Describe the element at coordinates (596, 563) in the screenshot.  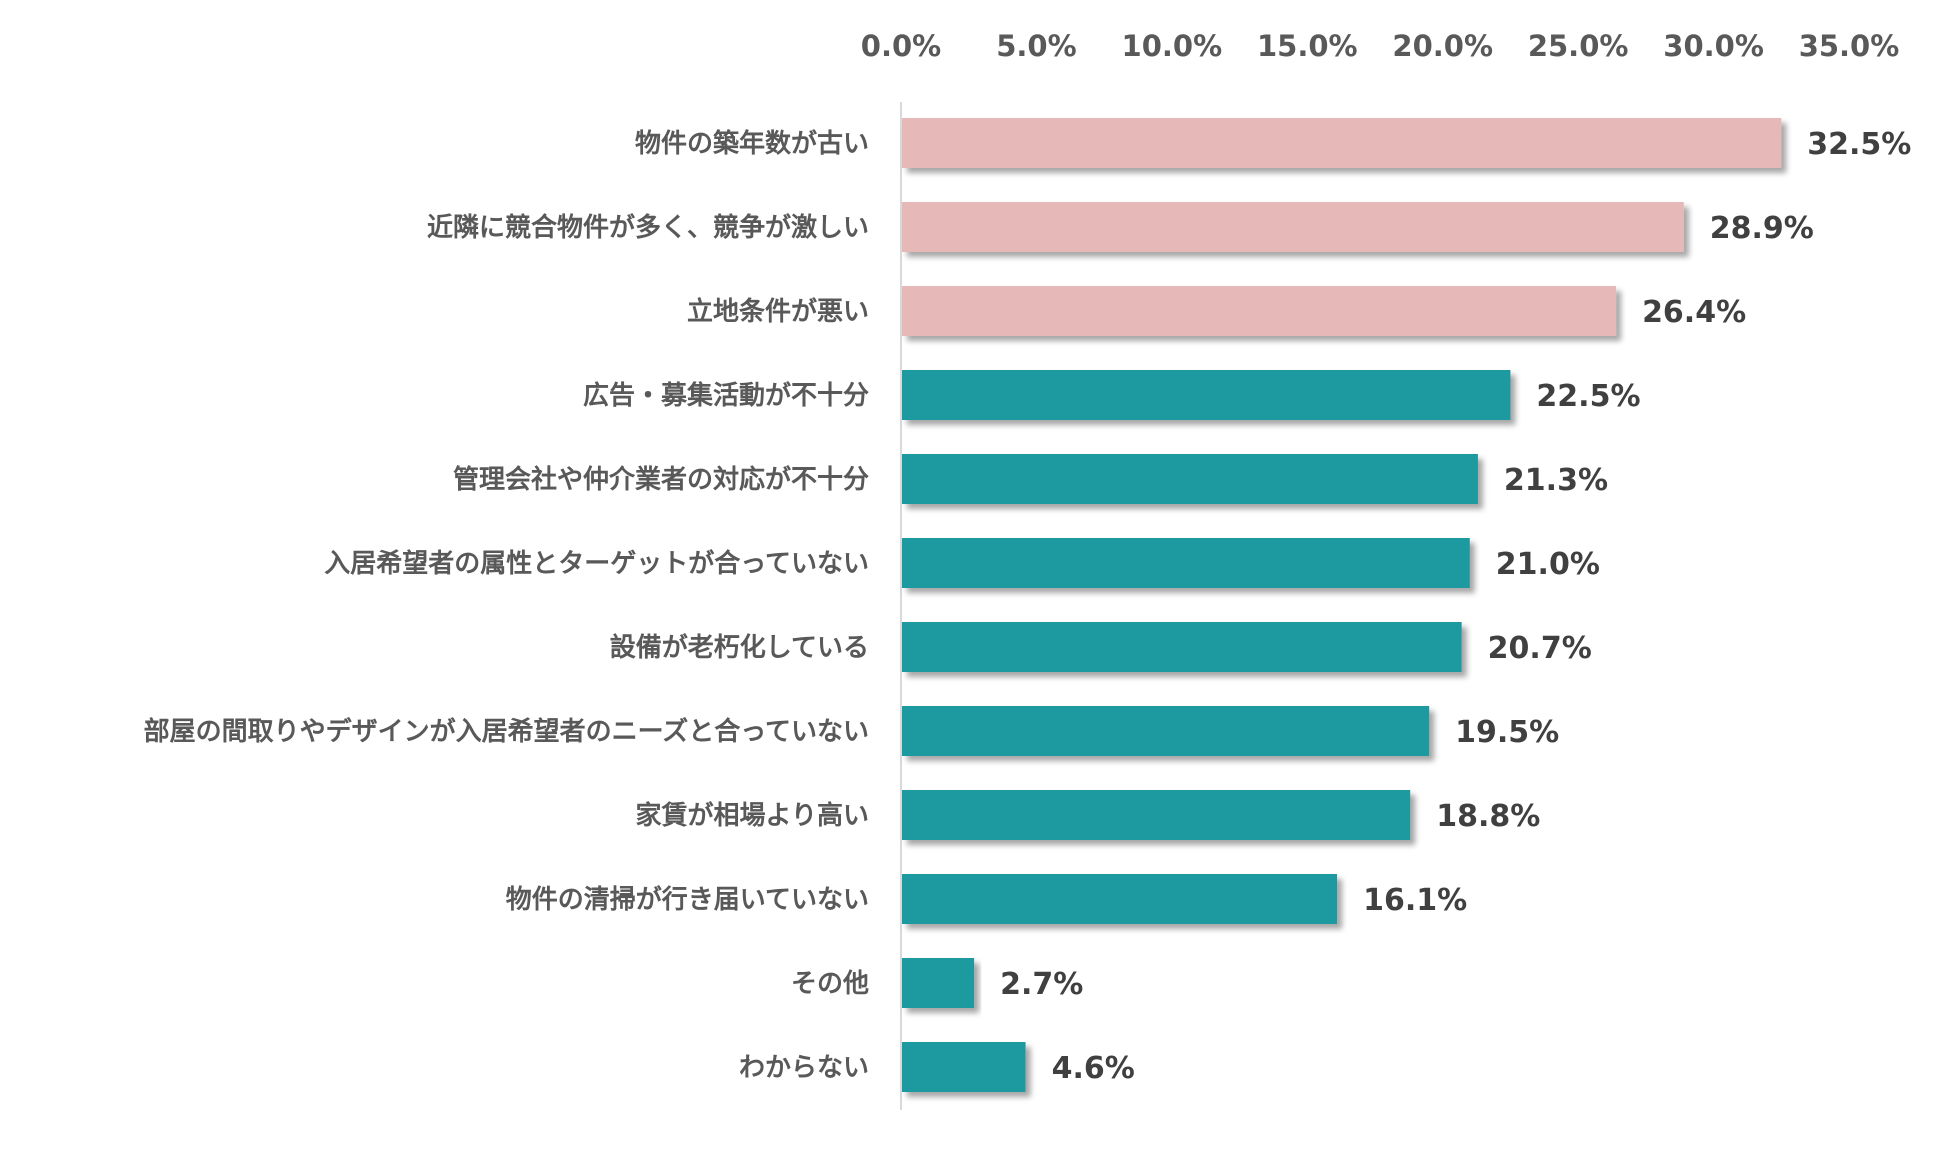
I see `category-label: 入居希望者の属性とターゲットが合っていない` at that location.